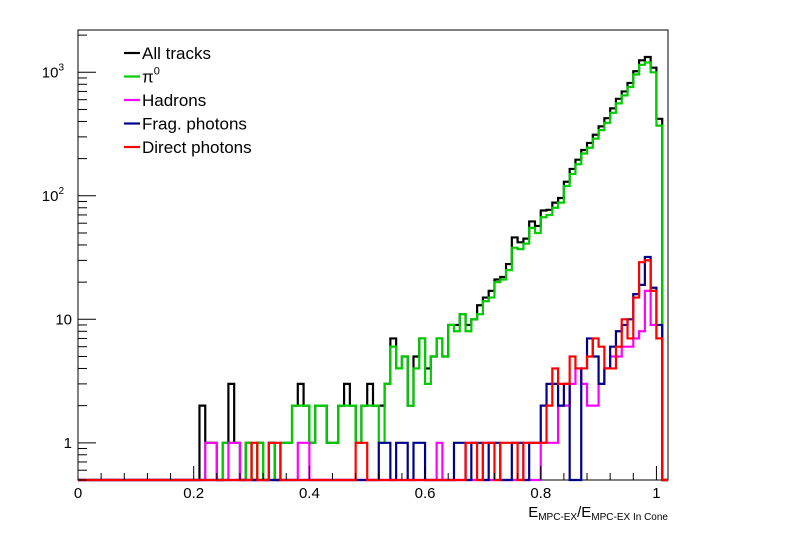 The image size is (789, 534). What do you see at coordinates (78, 493) in the screenshot?
I see `x-tick-label: 0` at bounding box center [78, 493].